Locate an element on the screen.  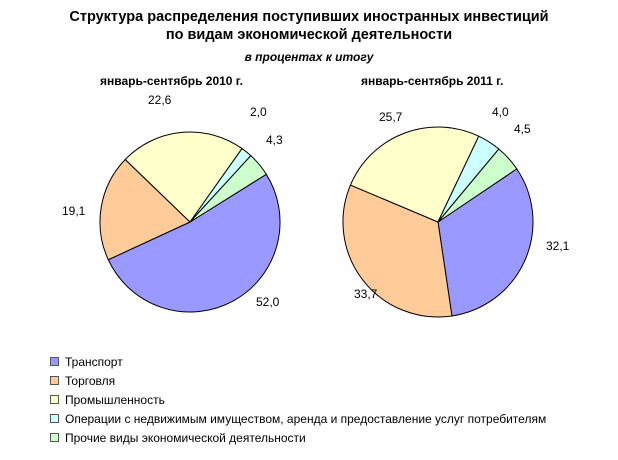
chart-title-line2: по видам экономической деятельности is located at coordinates (309, 35).